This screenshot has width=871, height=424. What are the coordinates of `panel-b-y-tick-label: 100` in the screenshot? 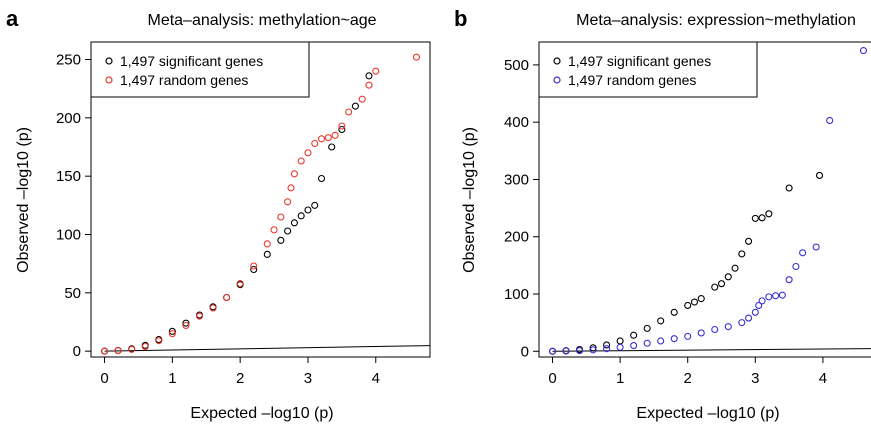 It's located at (516, 294).